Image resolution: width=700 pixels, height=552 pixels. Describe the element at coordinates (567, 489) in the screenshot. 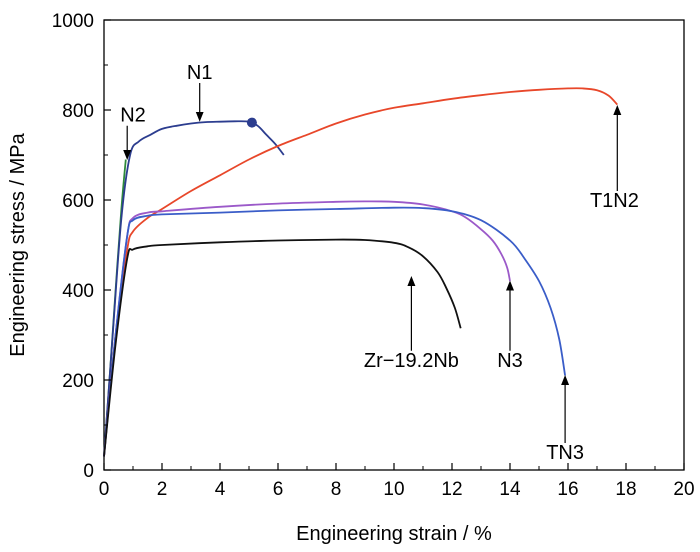

I see `x-tick-label: 16` at that location.